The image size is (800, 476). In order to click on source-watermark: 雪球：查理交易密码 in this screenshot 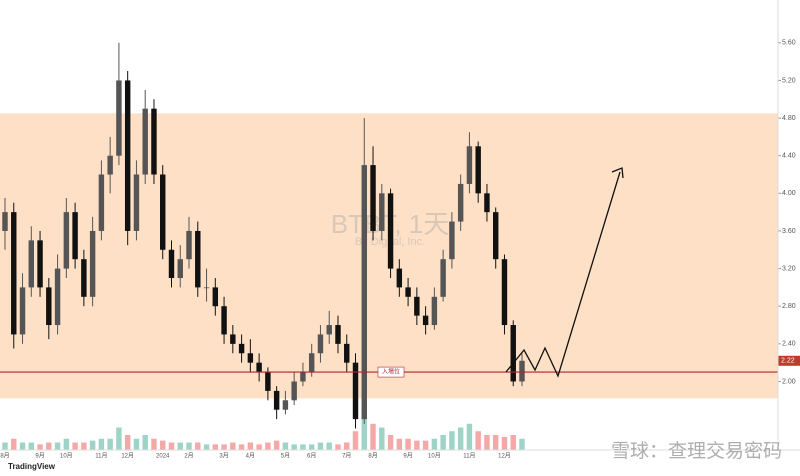, I will do `click(696, 451)`.